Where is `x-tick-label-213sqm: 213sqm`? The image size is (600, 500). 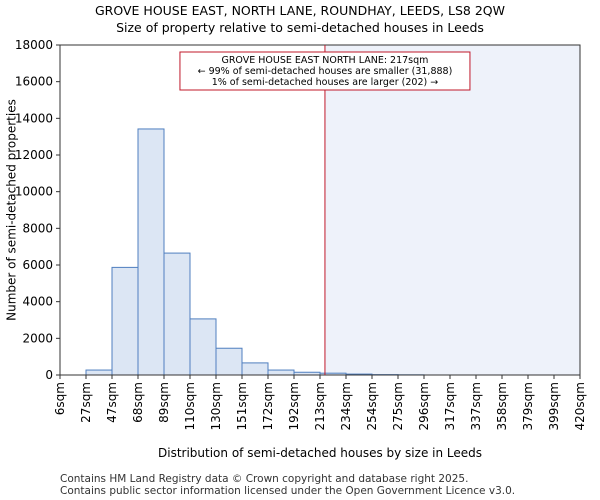
x-tick-label-213sqm: 213sqm is located at coordinates (320, 406).